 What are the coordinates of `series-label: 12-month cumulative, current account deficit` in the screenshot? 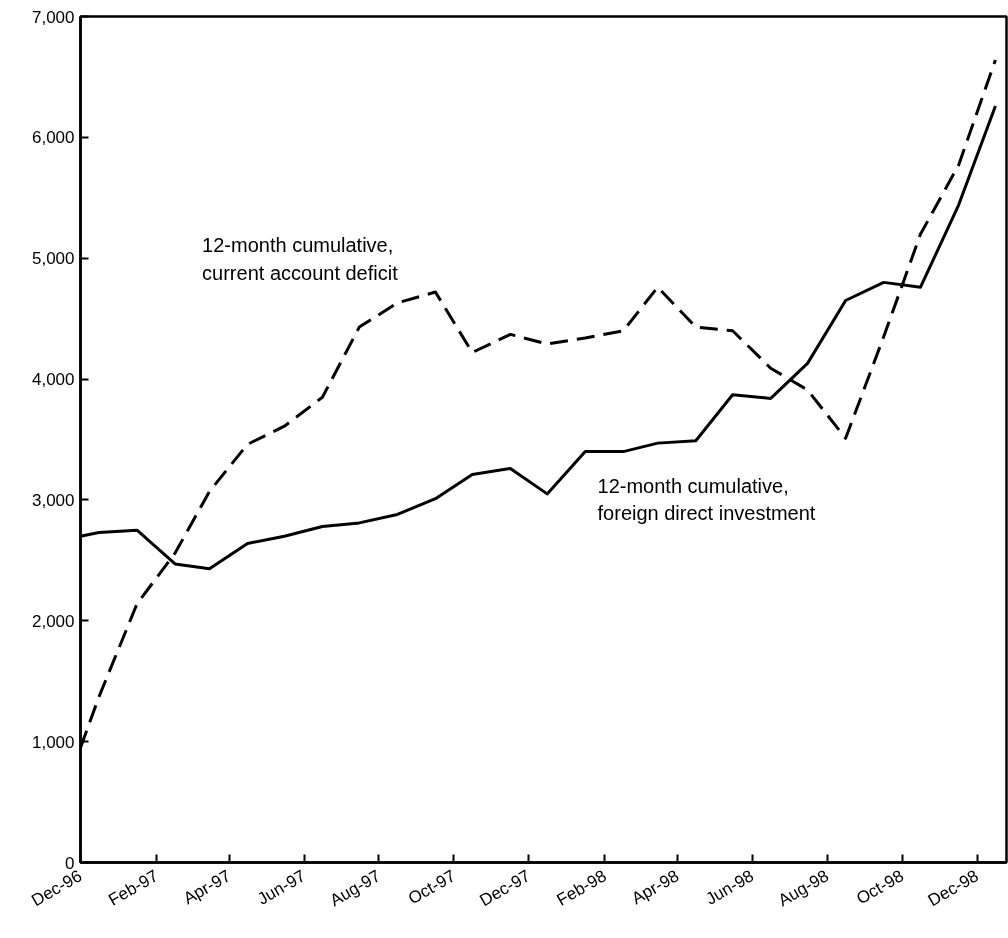 It's located at (300, 259).